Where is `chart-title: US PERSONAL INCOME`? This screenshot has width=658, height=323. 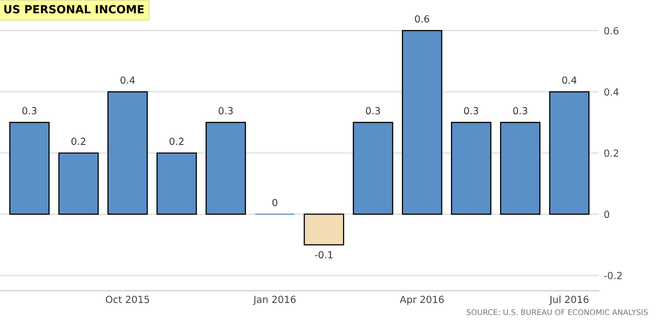
chart-title: US PERSONAL INCOME is located at coordinates (74, 9).